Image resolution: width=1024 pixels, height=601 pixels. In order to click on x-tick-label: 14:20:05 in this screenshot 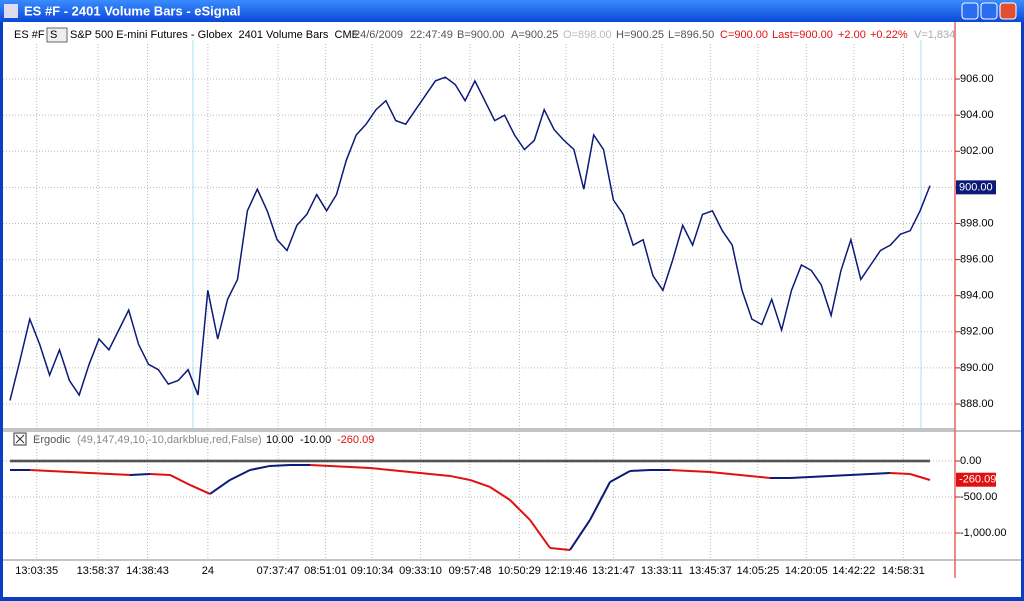, I will do `click(806, 571)`.